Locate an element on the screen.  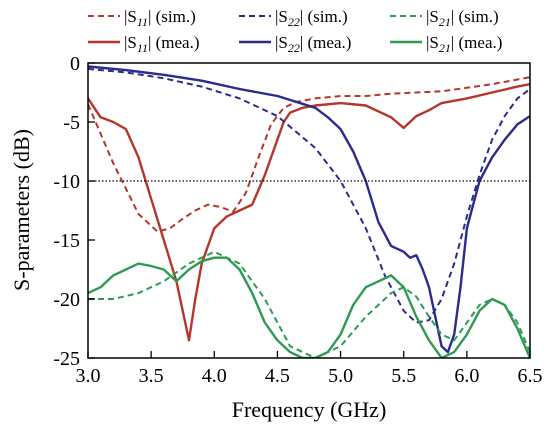
legend-item-s11-sim: |S11| (sim.) is located at coordinates (142, 18).